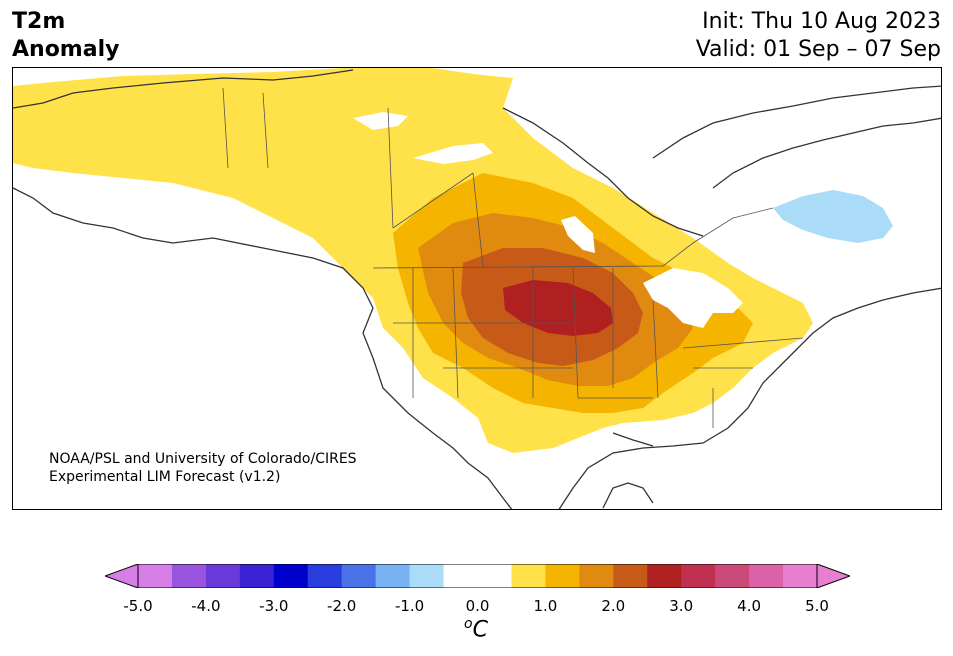 The image size is (953, 656). Describe the element at coordinates (578, 234) in the screenshot. I see `lake-winnipeg` at that location.